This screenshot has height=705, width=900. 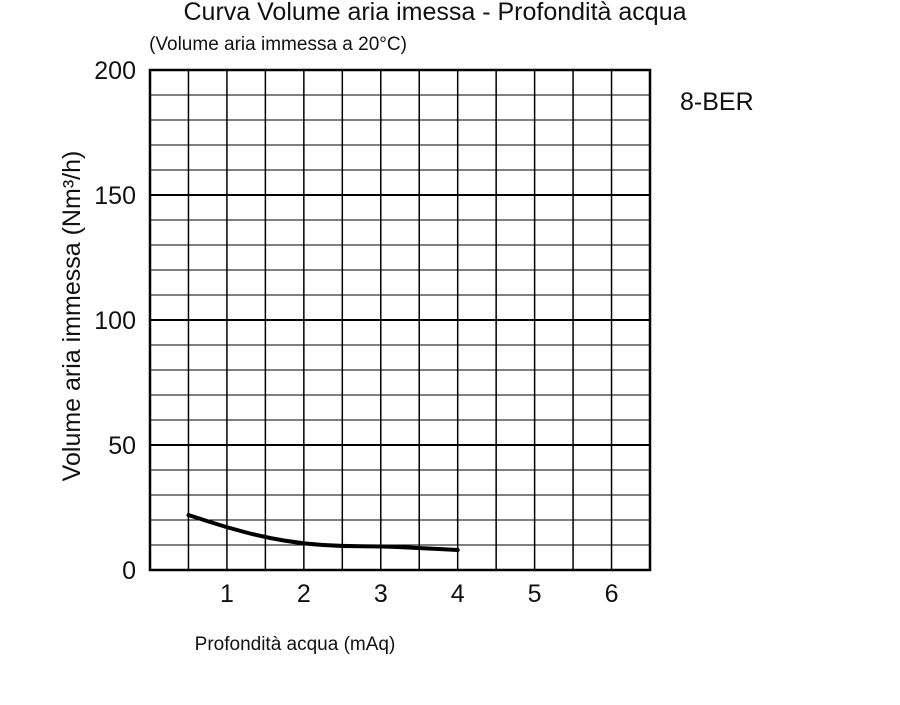 I want to click on x-tick-label: 2, so click(x=304, y=594).